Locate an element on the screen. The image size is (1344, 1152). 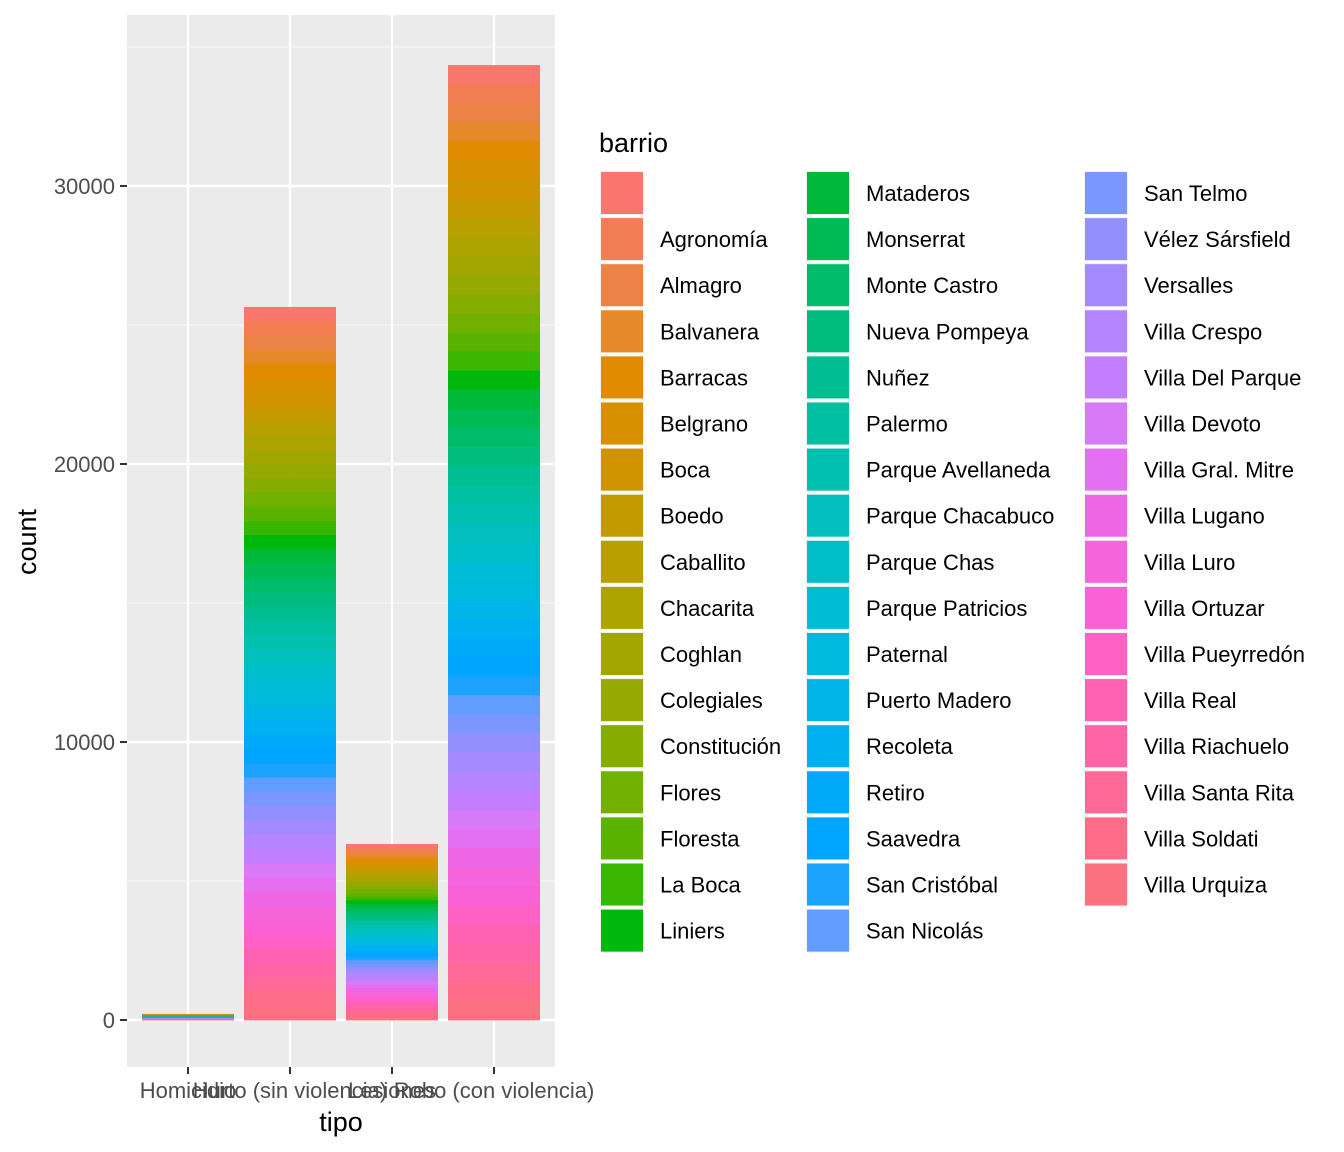
legend-item: Villa Gral. Mitre is located at coordinates (1189, 469).